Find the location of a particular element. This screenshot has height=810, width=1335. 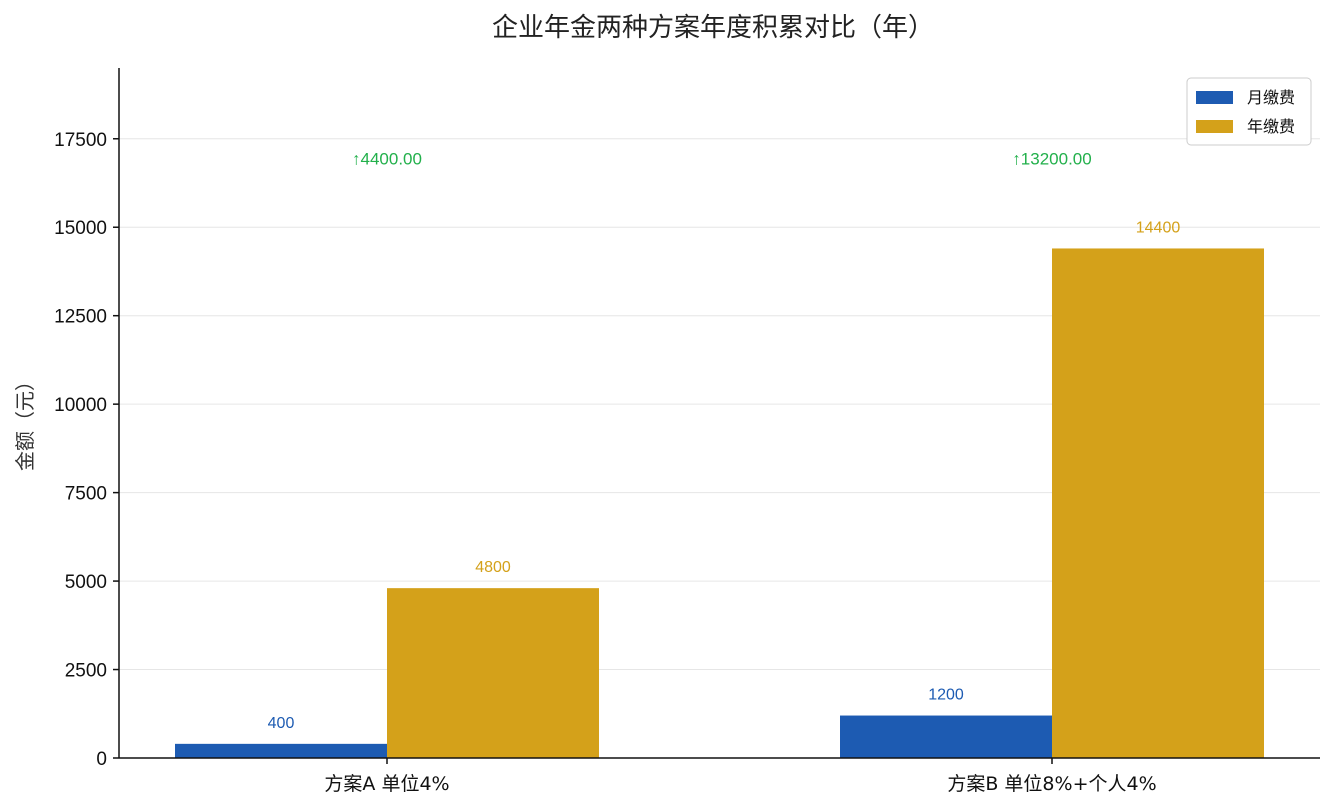

legend-label: 月缴费 is located at coordinates (1271, 97).